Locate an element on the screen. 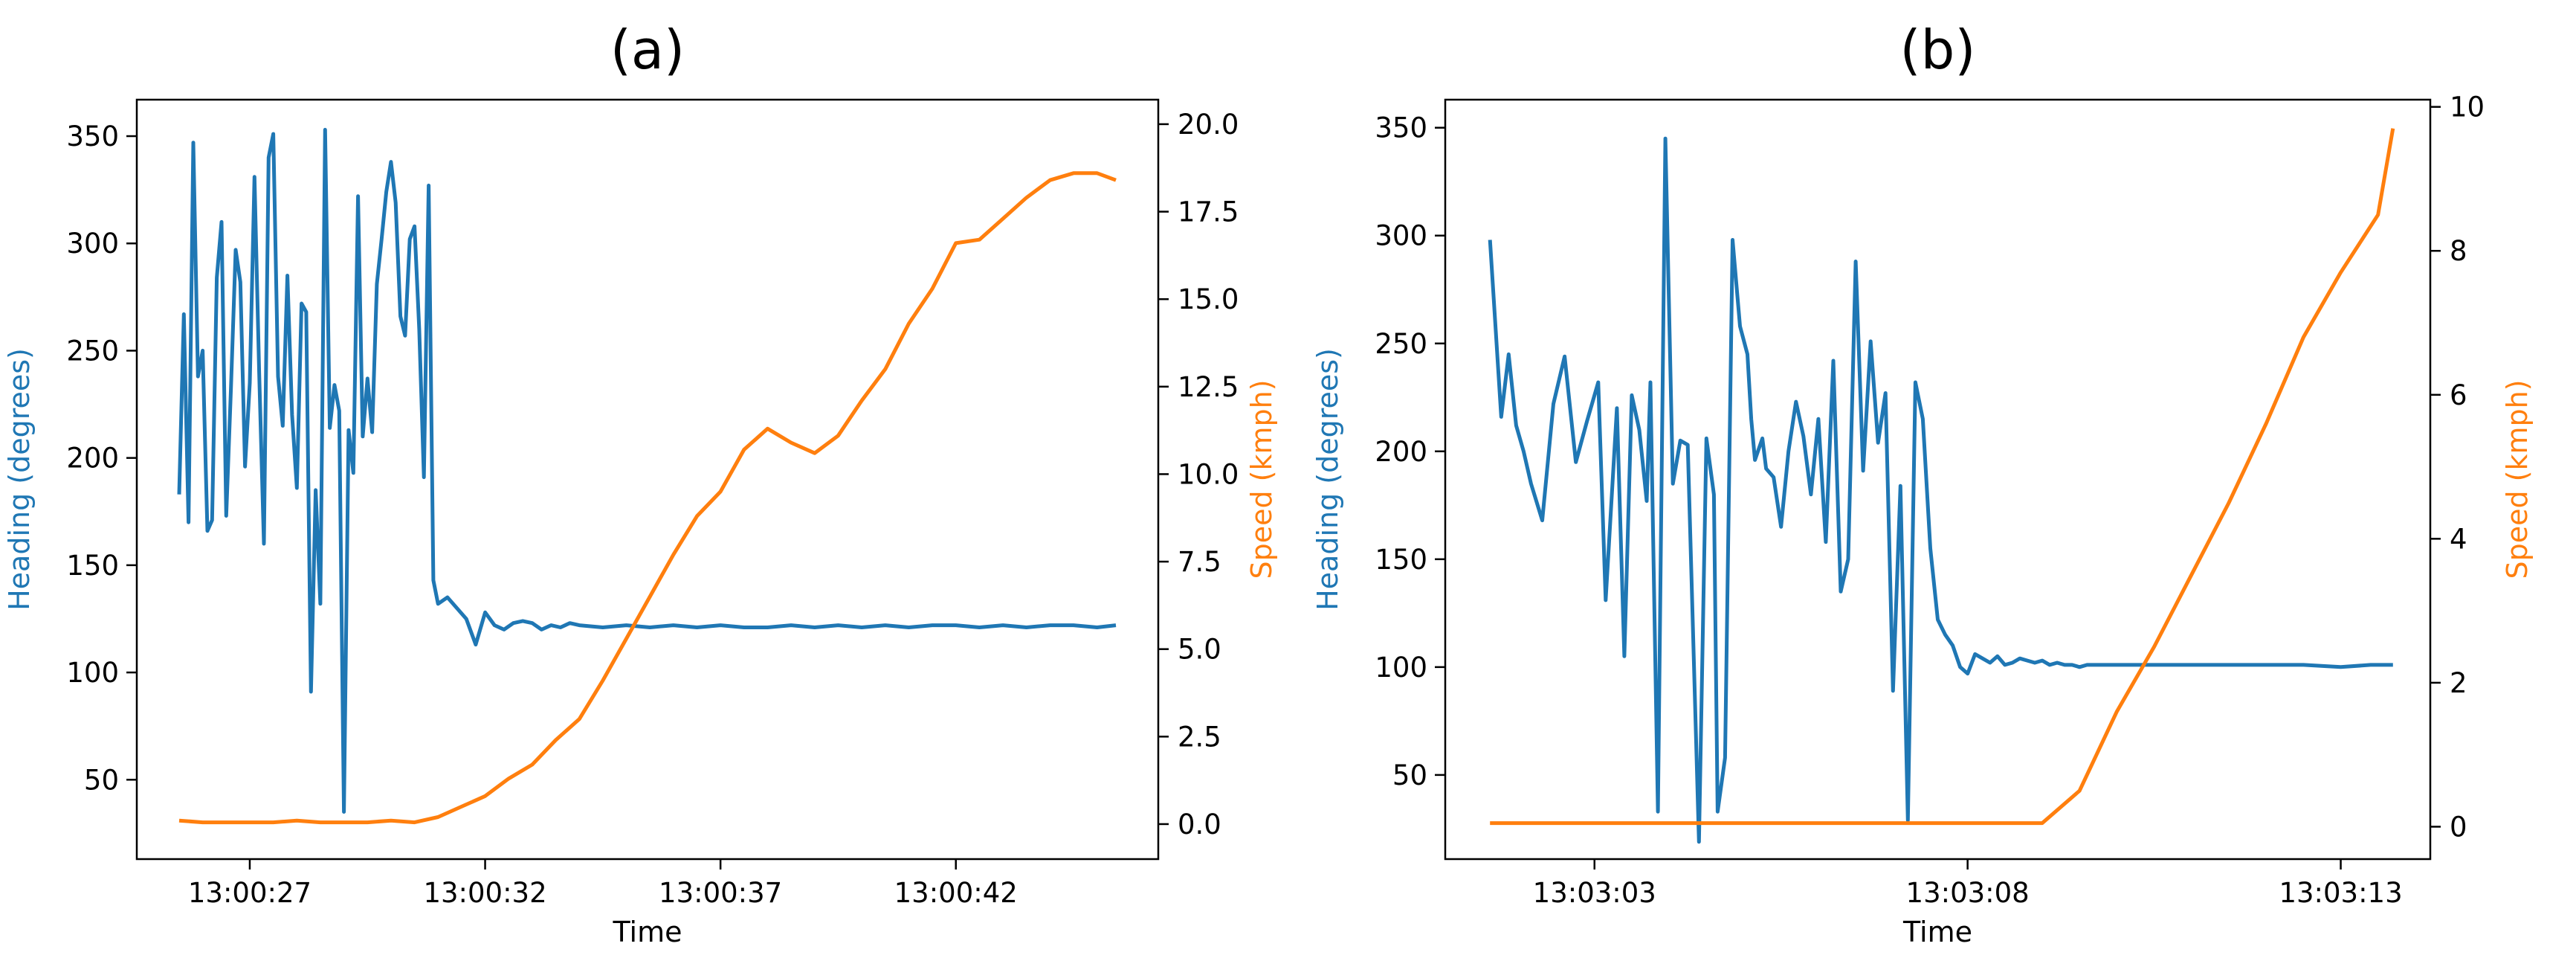 Image resolution: width=2576 pixels, height=961 pixels. y-right-tick-label: 0.0 is located at coordinates (1199, 825).